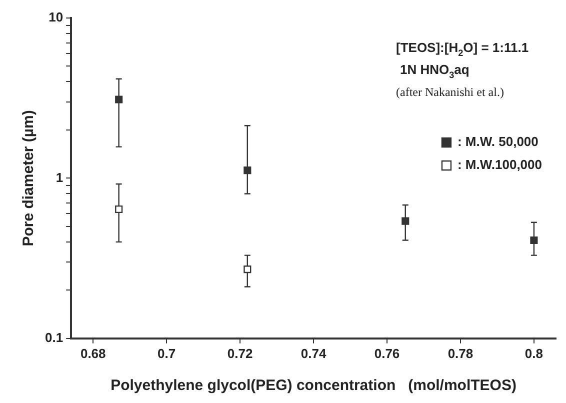 Image resolution: width=566 pixels, height=403 pixels. What do you see at coordinates (497, 142) in the screenshot?
I see `legend-label: : M.W. 50,000` at bounding box center [497, 142].